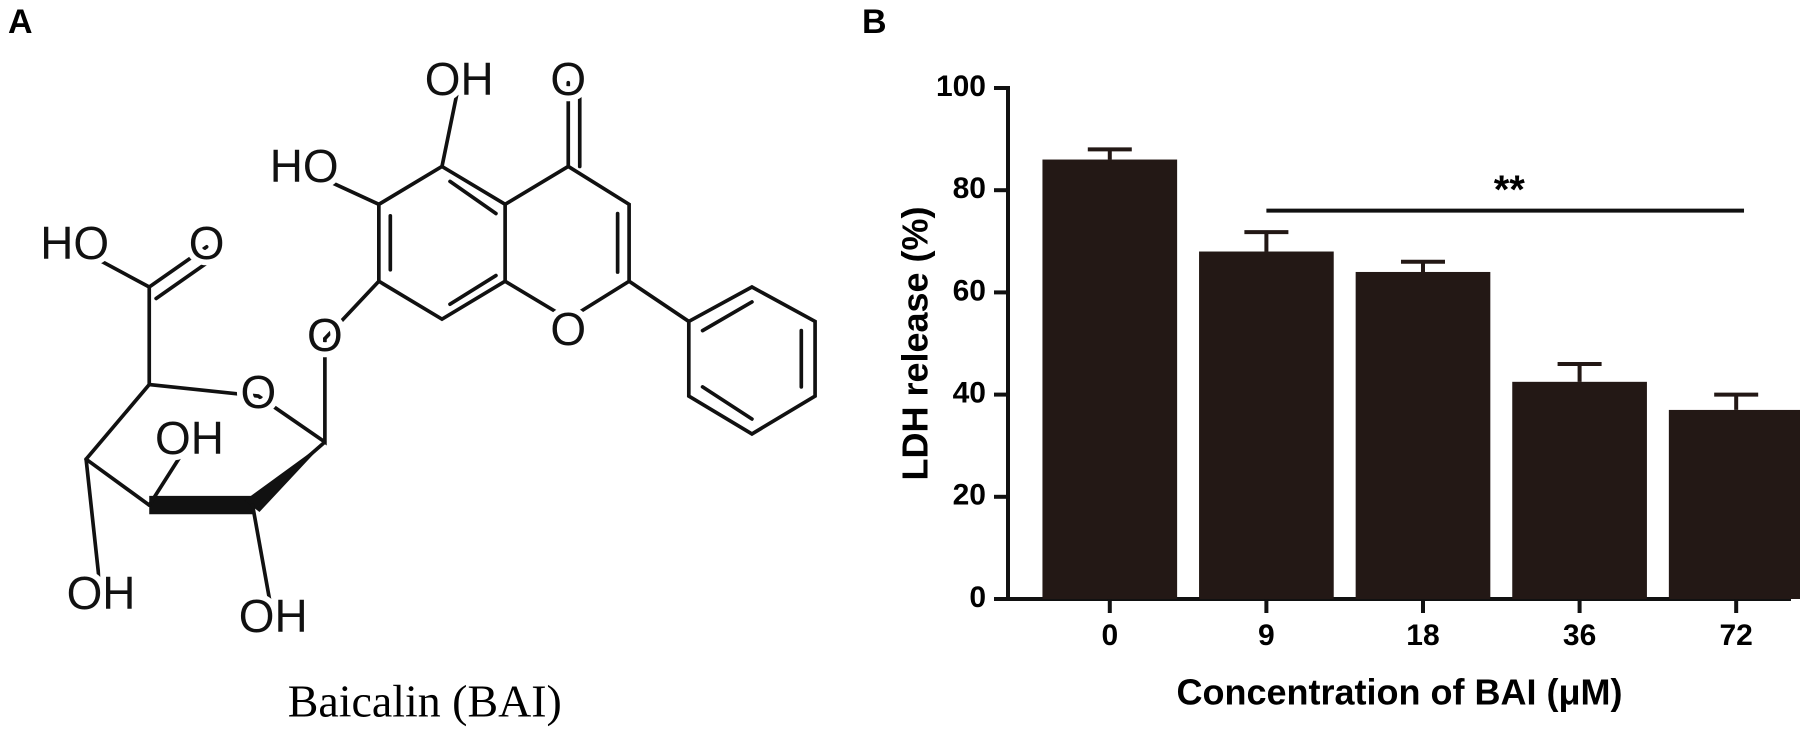  I want to click on x-tick-label: 36, so click(1579, 635).